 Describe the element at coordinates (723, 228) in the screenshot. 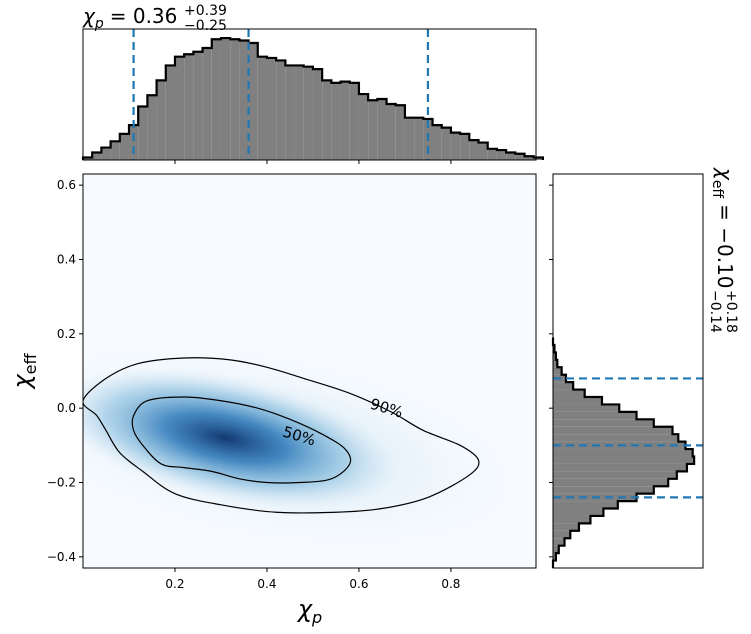

I see `svg-text: χeff= −0.10` at that location.